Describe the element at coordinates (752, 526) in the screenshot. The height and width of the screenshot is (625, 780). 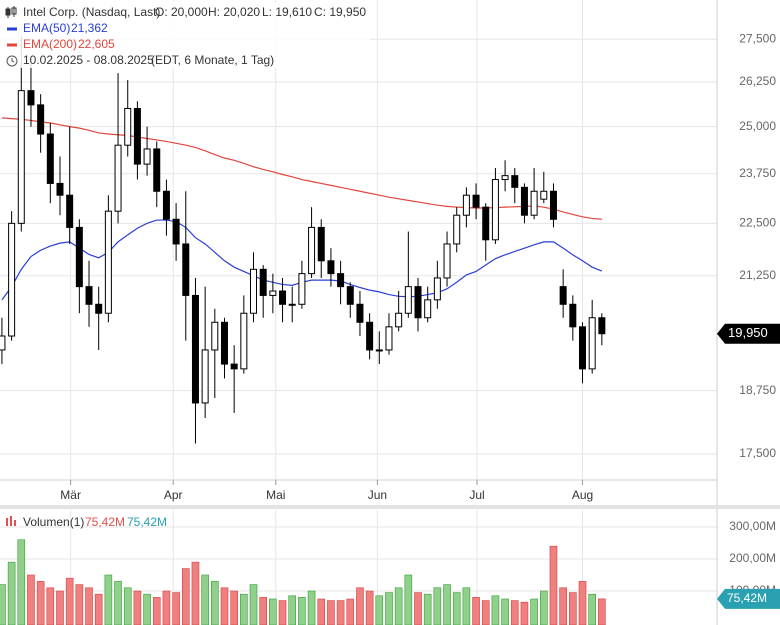
I see `y-tick-label: 300,00M` at that location.